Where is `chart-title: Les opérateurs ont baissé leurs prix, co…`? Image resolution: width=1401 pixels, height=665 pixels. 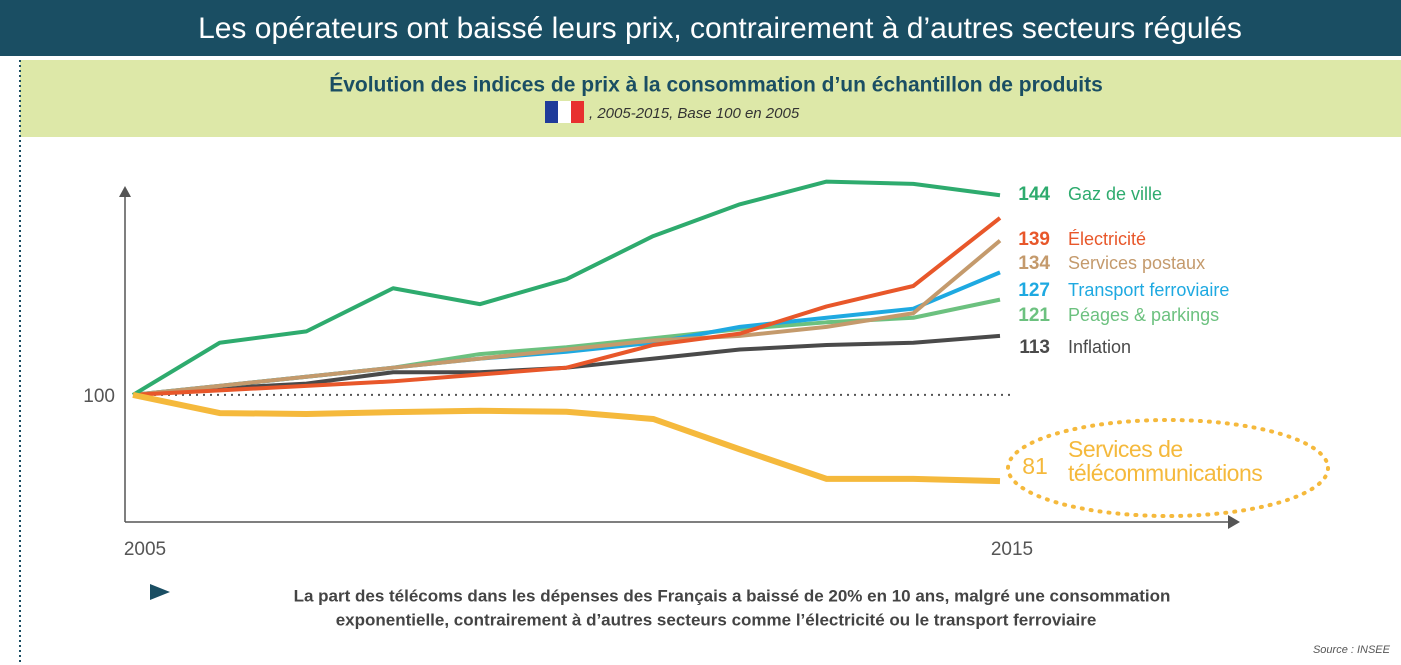 chart-title: Les opérateurs ont baissé leurs prix, co… is located at coordinates (720, 28).